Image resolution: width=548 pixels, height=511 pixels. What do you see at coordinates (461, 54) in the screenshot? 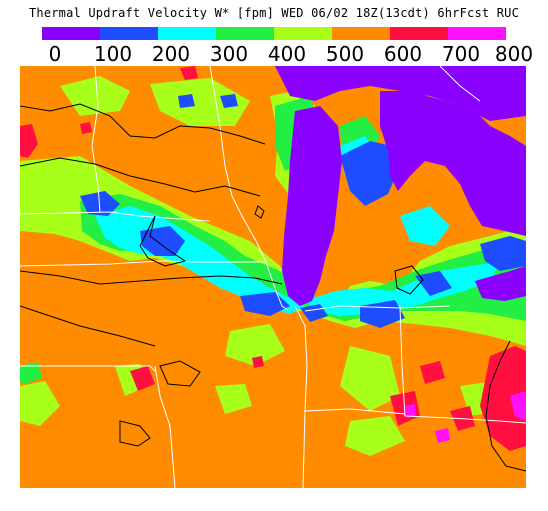
I see `legend-label-700: 700` at bounding box center [461, 54].